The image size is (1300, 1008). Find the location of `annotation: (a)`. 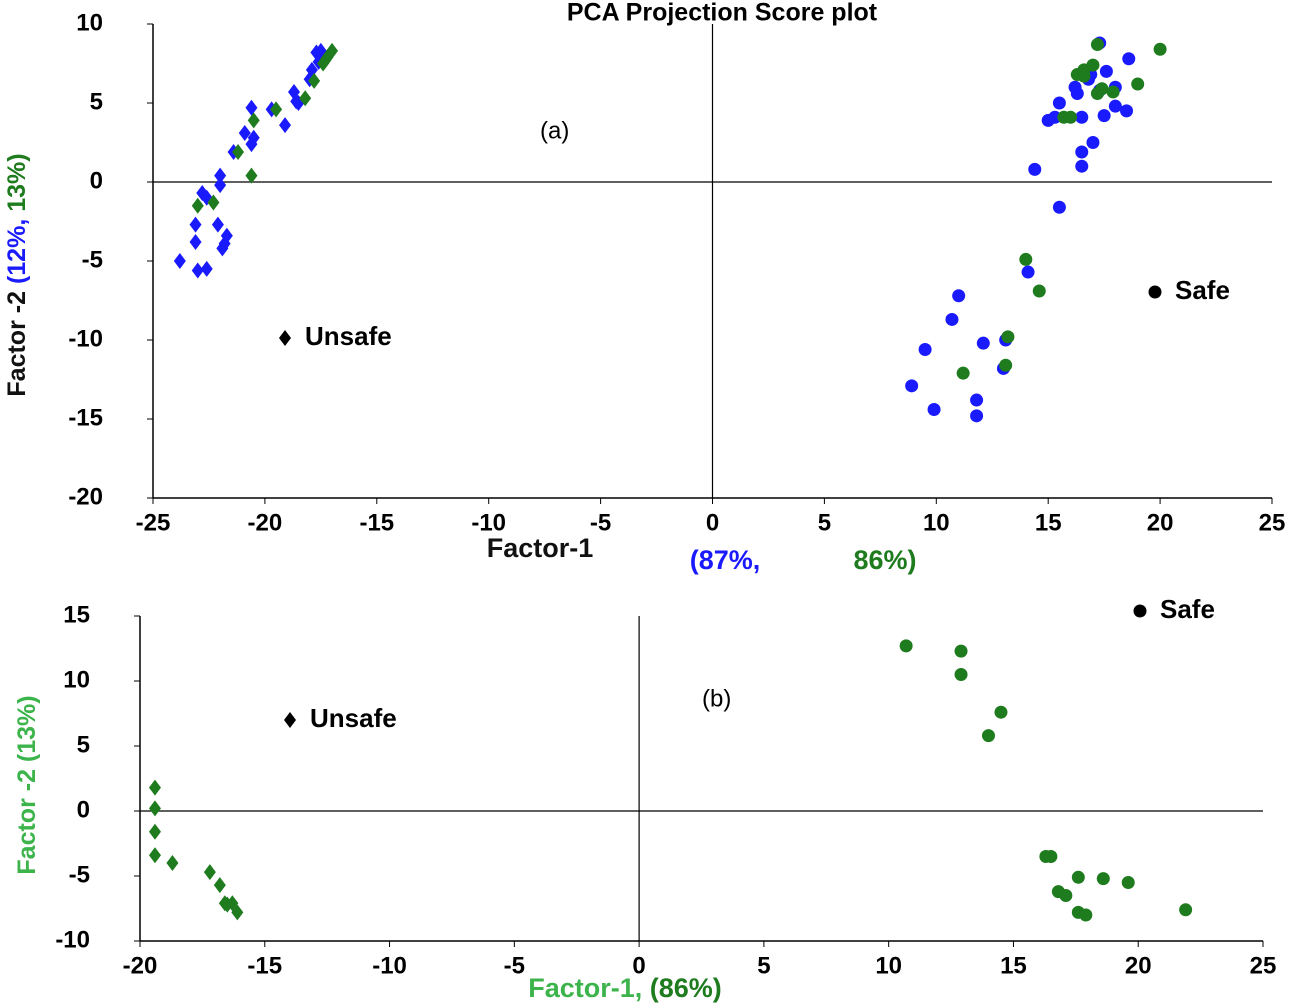

annotation: (a) is located at coordinates (554, 130).